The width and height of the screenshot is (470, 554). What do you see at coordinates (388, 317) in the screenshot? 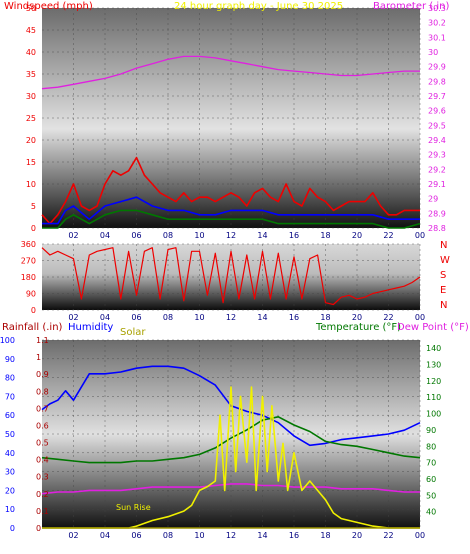
I see `direction-x-tick-label: 22` at bounding box center [388, 317].